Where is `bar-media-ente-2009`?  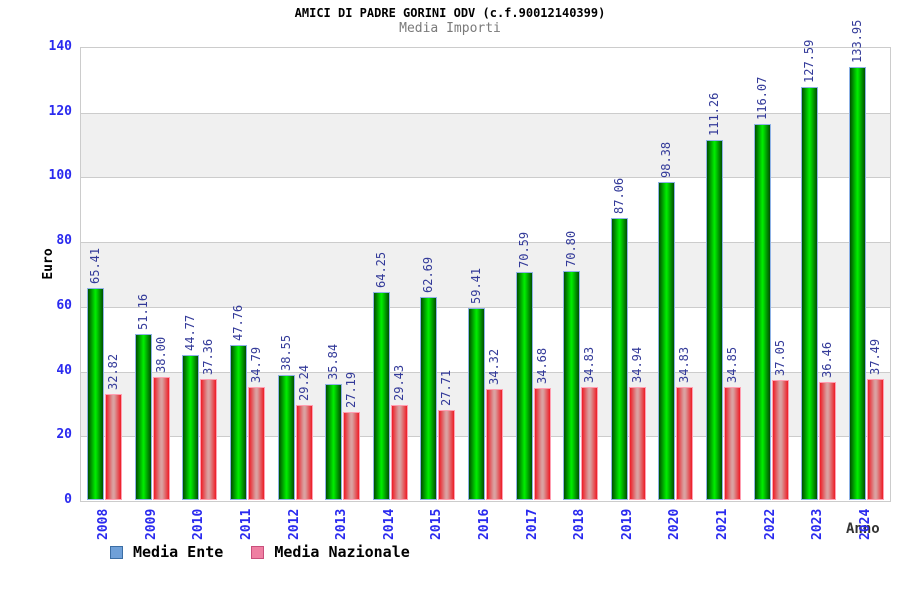
bar-media-ente-2009 is located at coordinates (143, 417).